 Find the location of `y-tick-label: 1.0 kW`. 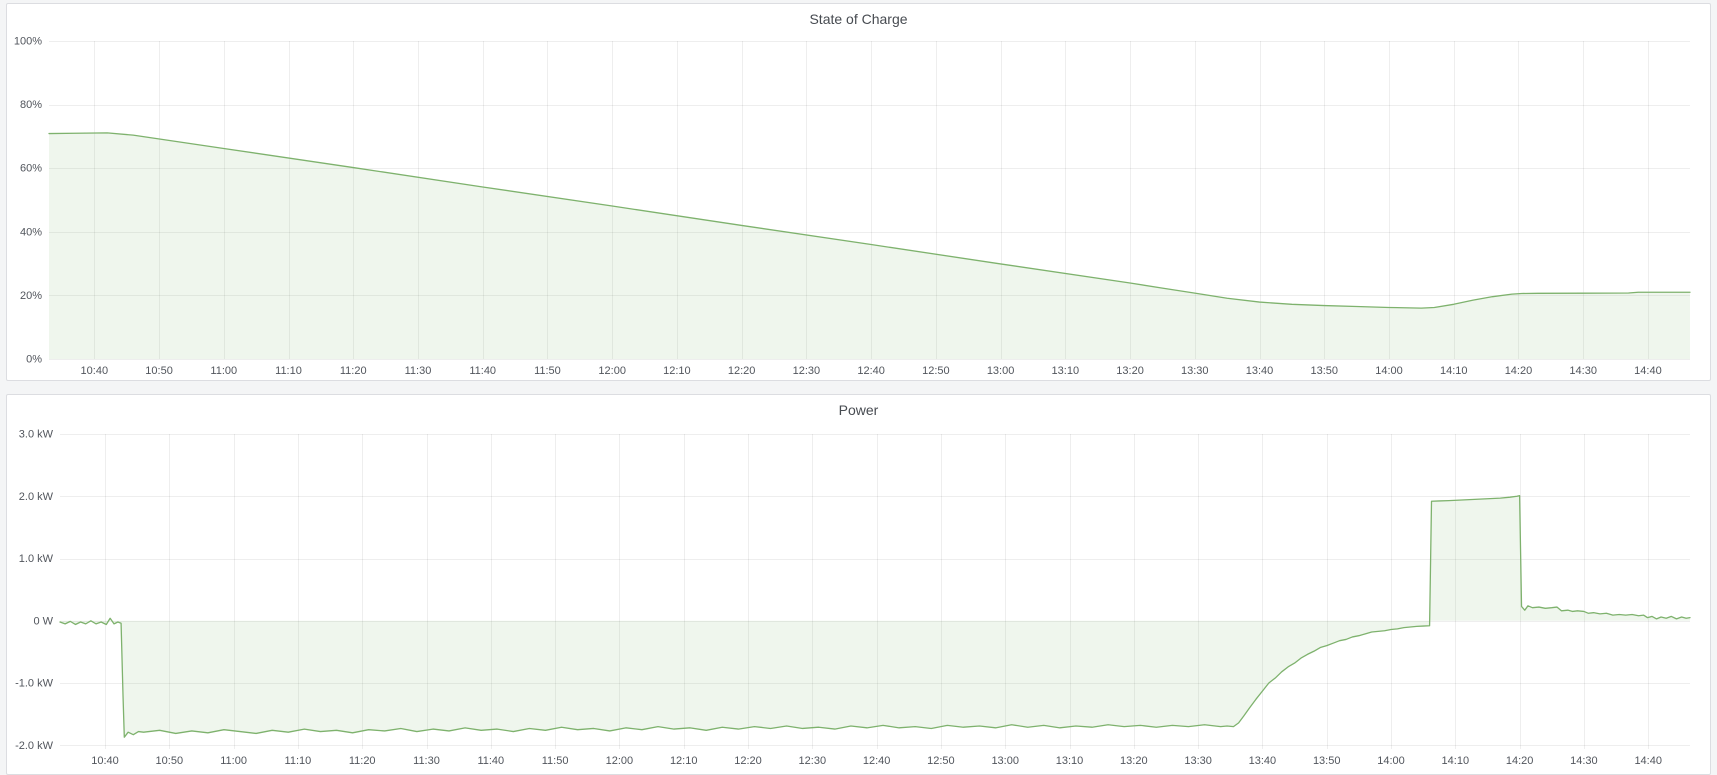

y-tick-label: 1.0 kW is located at coordinates (36, 559).